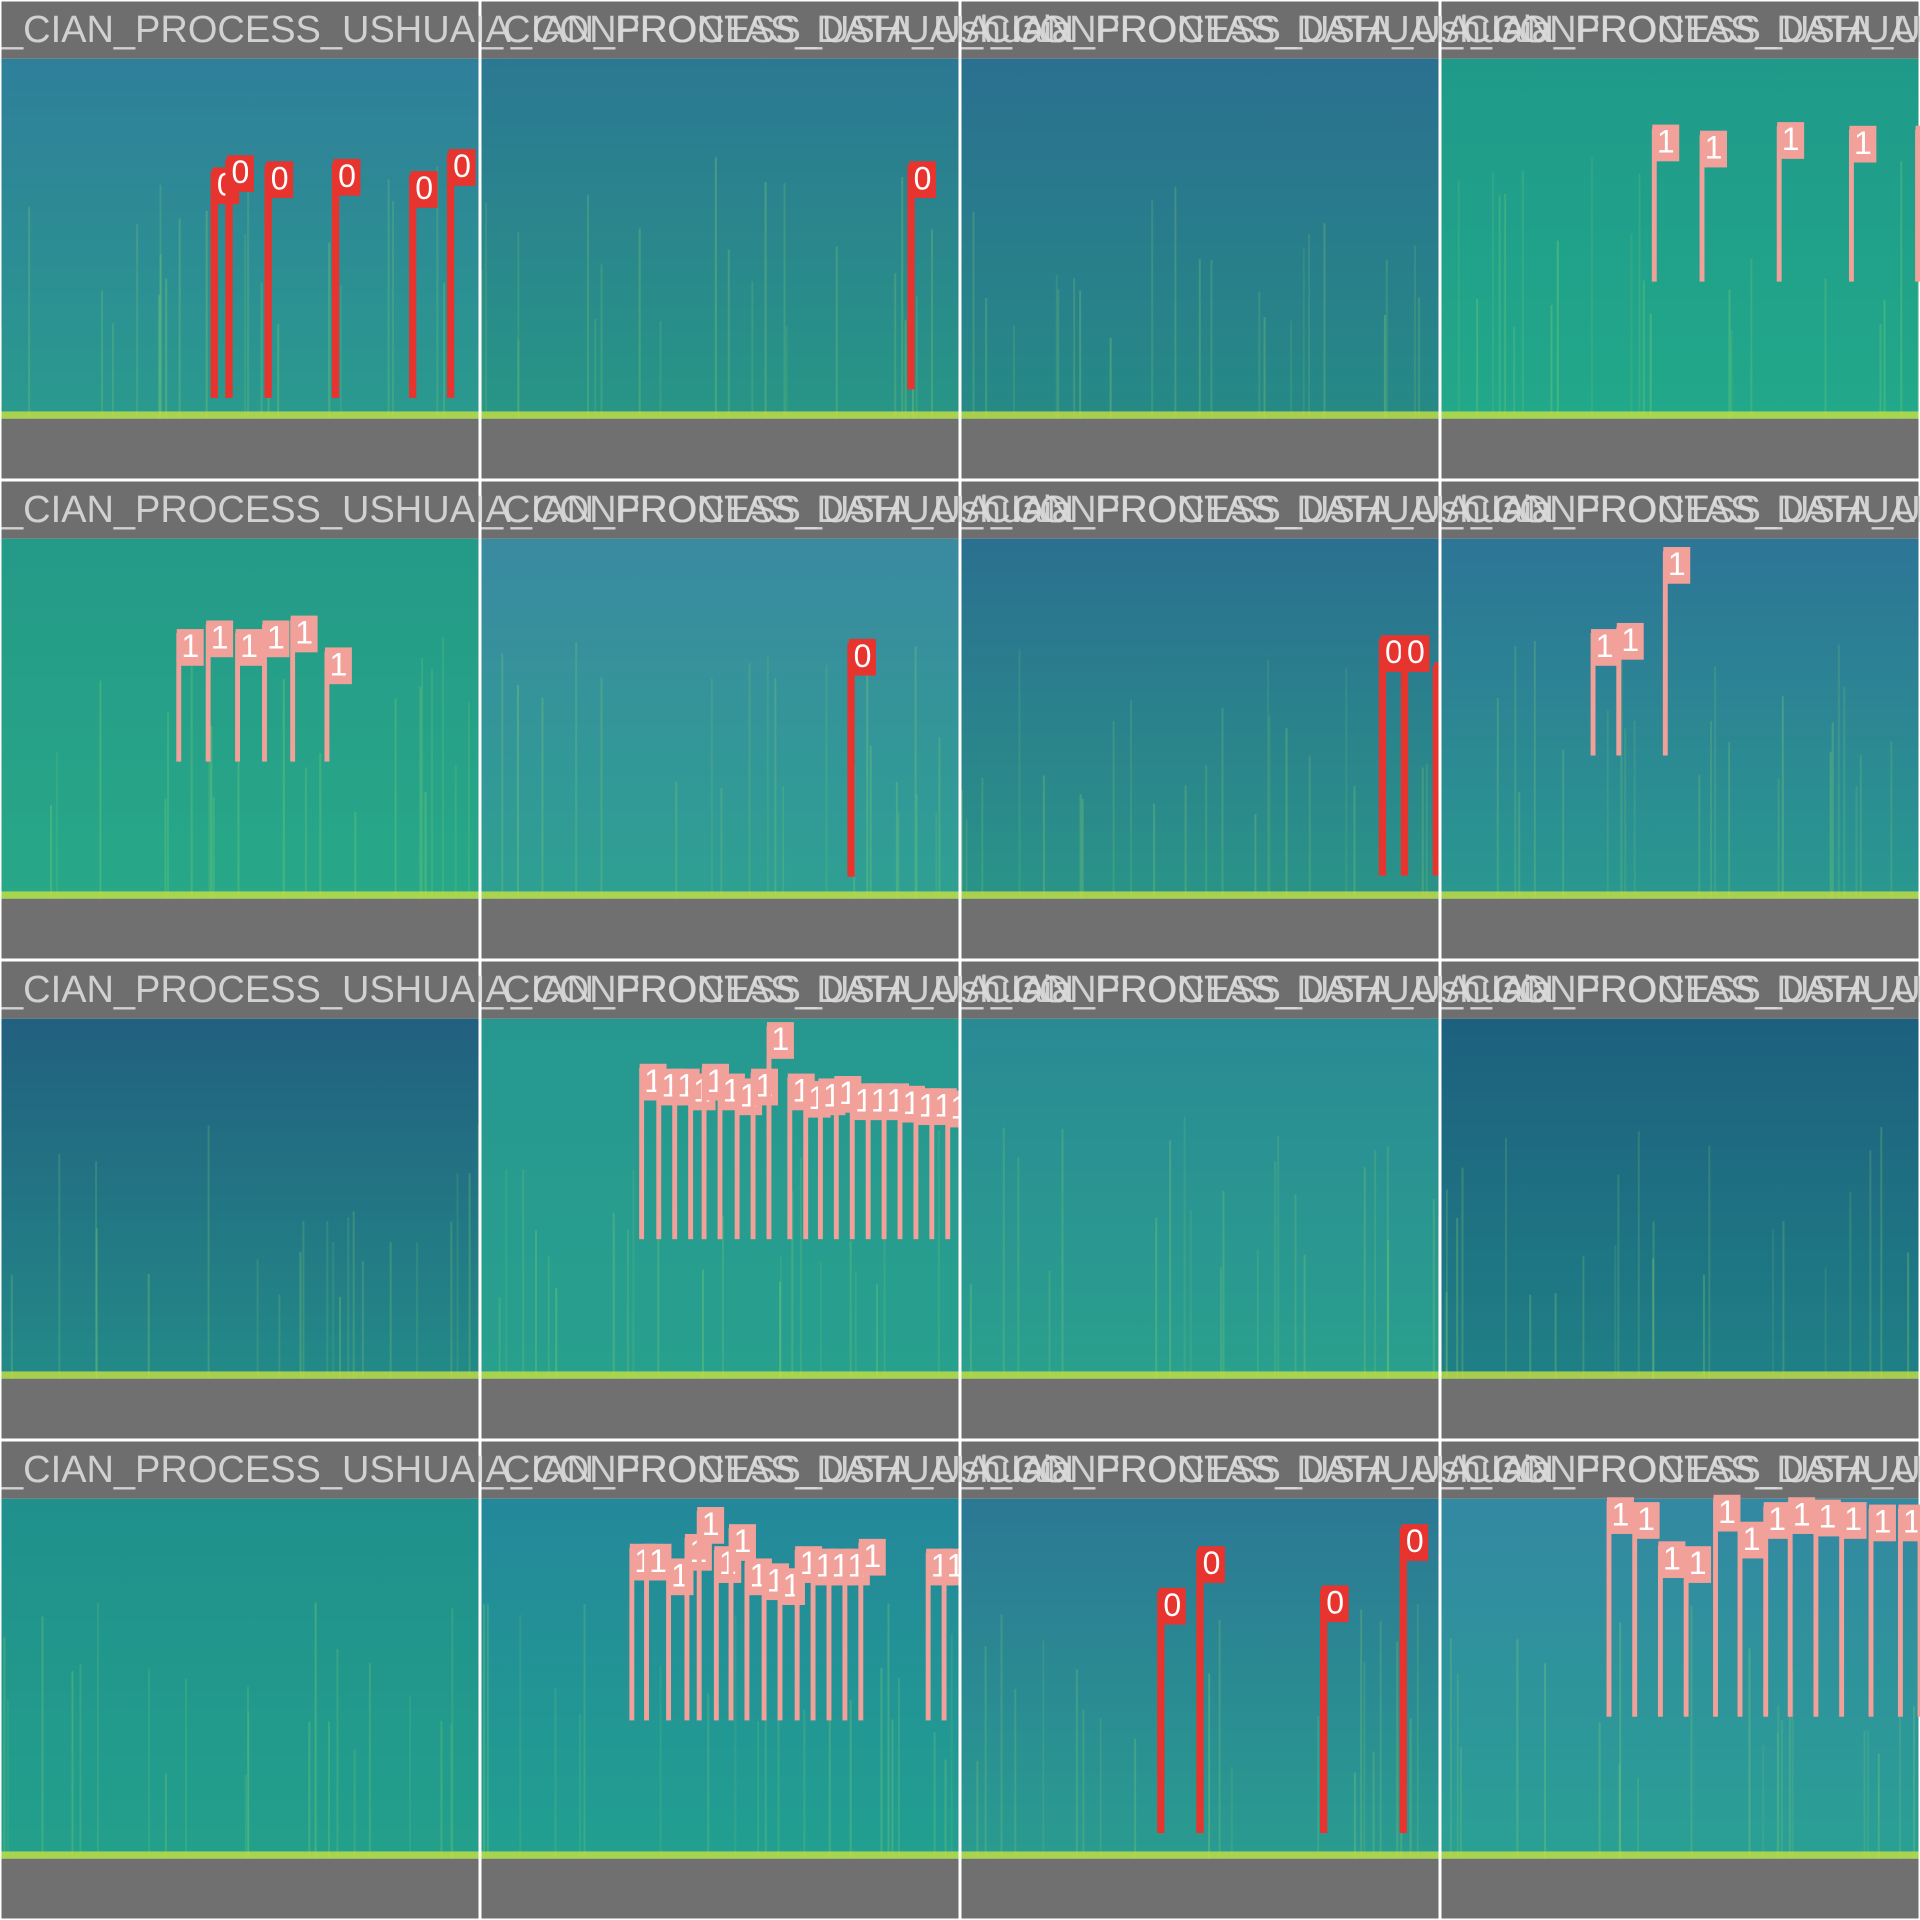  What do you see at coordinates (1210, 720) in the screenshot?
I see `tile: 000` at bounding box center [1210, 720].